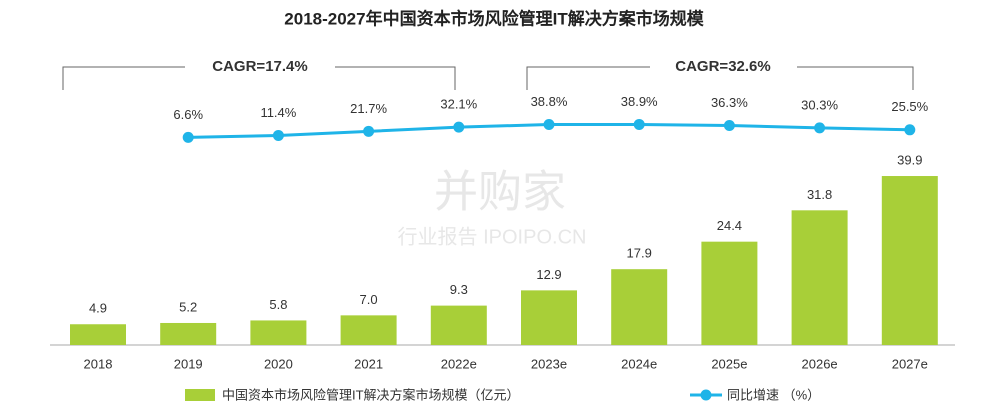  What do you see at coordinates (910, 363) in the screenshot?
I see `x-tick-label: 2027e` at bounding box center [910, 363].